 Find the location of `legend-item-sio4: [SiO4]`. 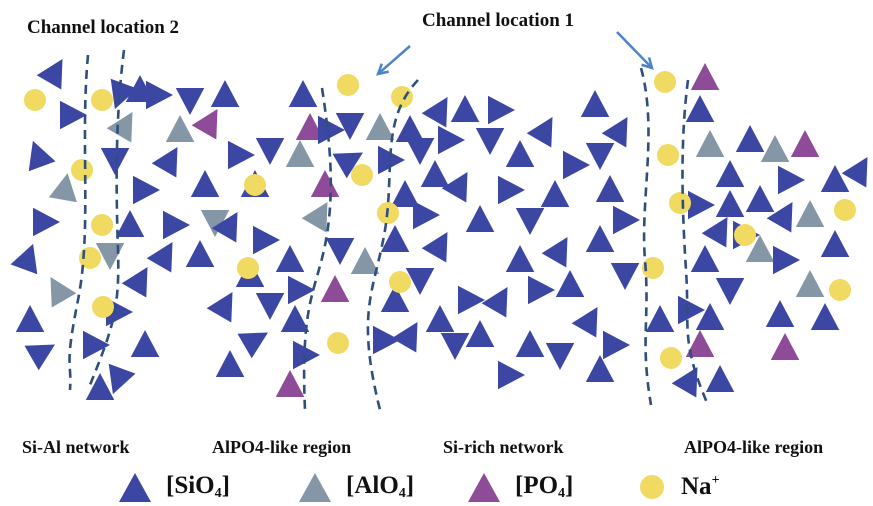

legend-item-sio4: [SiO4] is located at coordinates (174, 487).